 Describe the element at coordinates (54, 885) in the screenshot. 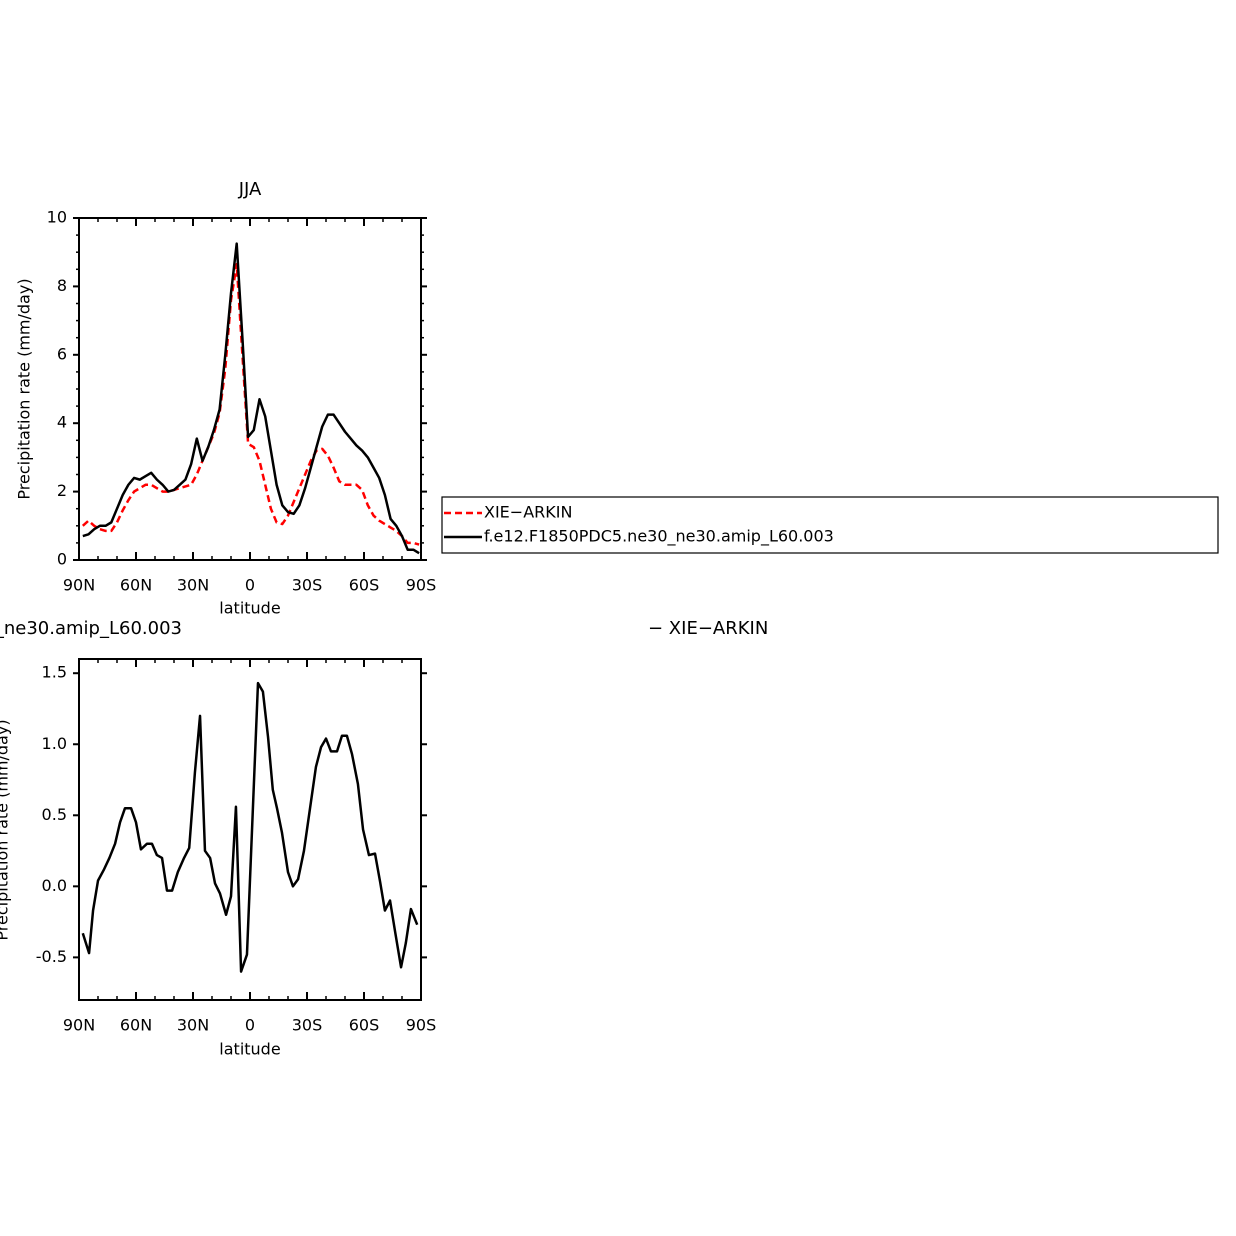

I see `y-tick-label: 0.0` at that location.